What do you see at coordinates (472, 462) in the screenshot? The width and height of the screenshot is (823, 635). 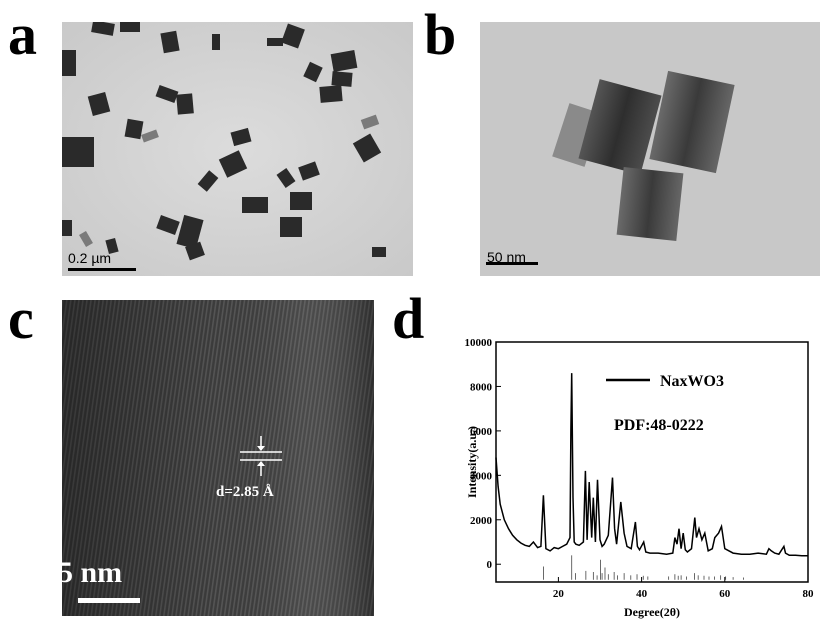 I see `y-axis-label: Intensity(a.u.)` at bounding box center [472, 462].